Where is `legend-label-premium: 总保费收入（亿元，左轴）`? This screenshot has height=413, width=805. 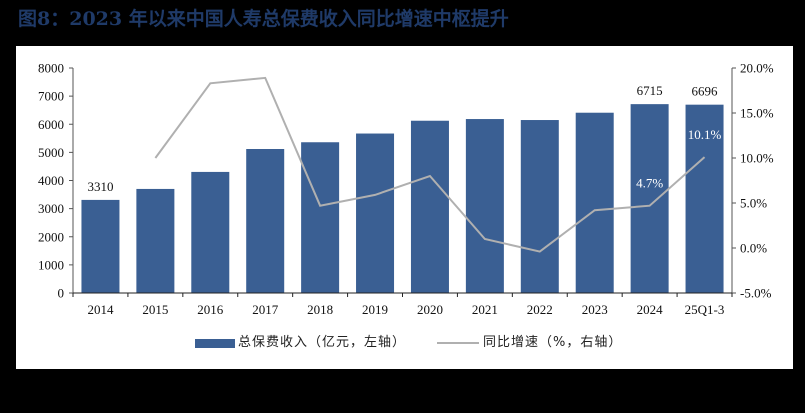 legend-label-premium: 总保费收入（亿元，左轴） is located at coordinates (322, 342).